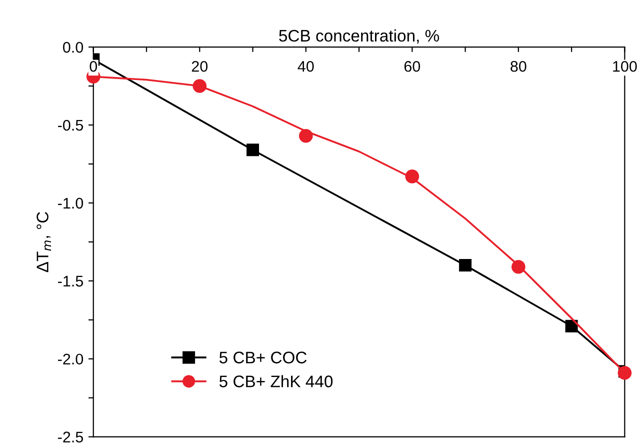  I want to click on y-axis-title: ΔT$_{m}$, °C, so click(44, 242).